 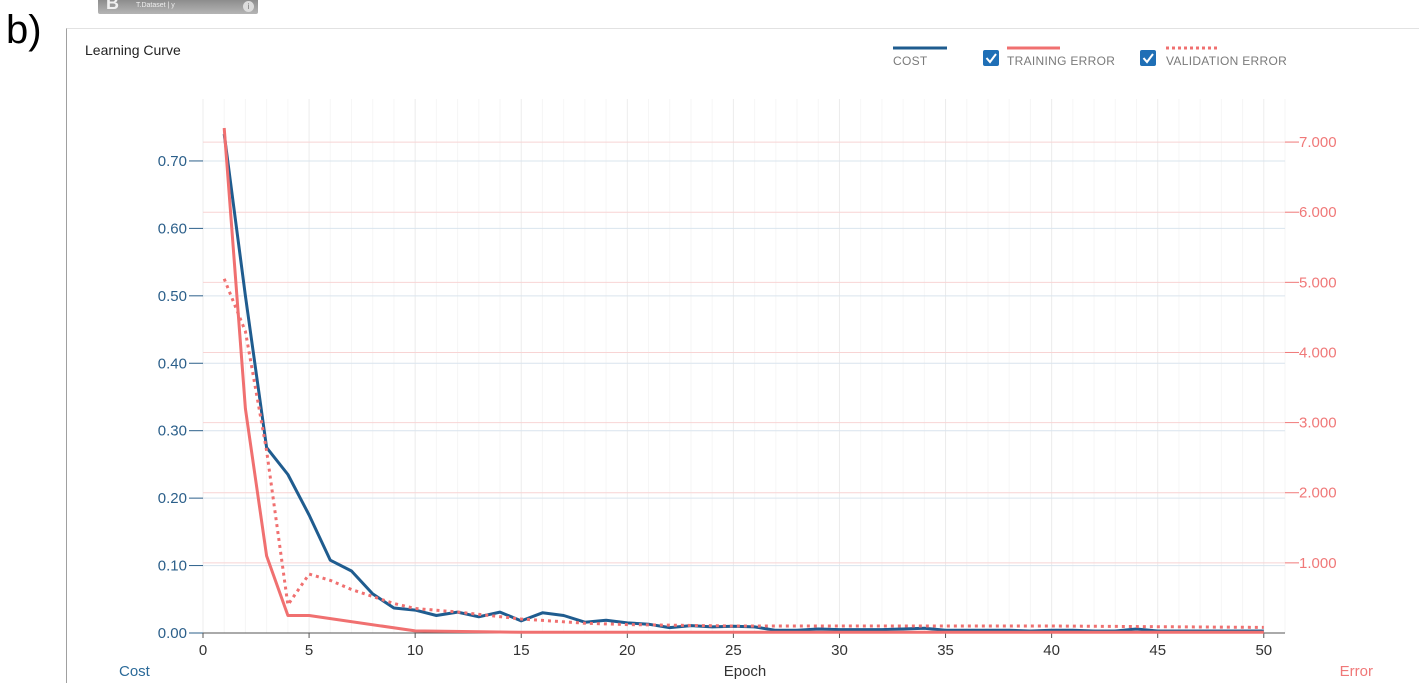 I want to click on y-left-tick-label: 0.30, so click(x=172, y=431).